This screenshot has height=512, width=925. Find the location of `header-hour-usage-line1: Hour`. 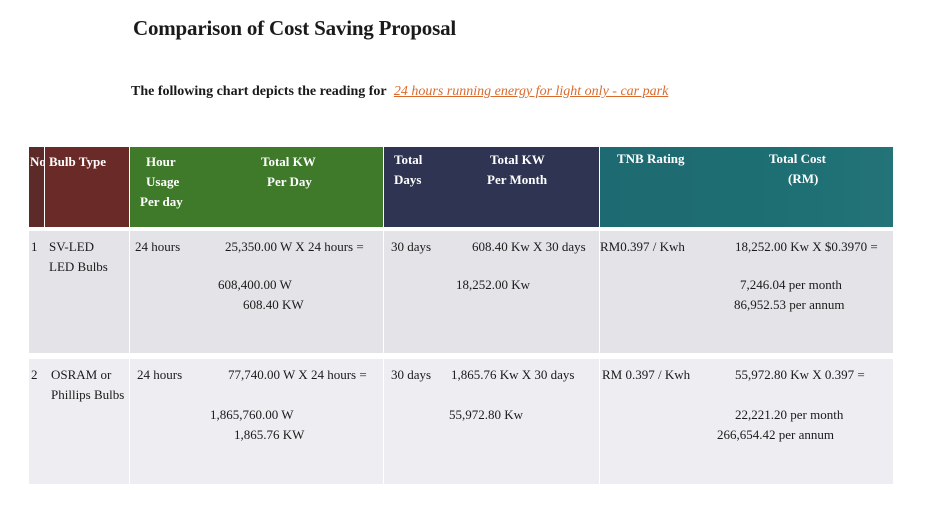

header-hour-usage-line1: Hour is located at coordinates (161, 161).